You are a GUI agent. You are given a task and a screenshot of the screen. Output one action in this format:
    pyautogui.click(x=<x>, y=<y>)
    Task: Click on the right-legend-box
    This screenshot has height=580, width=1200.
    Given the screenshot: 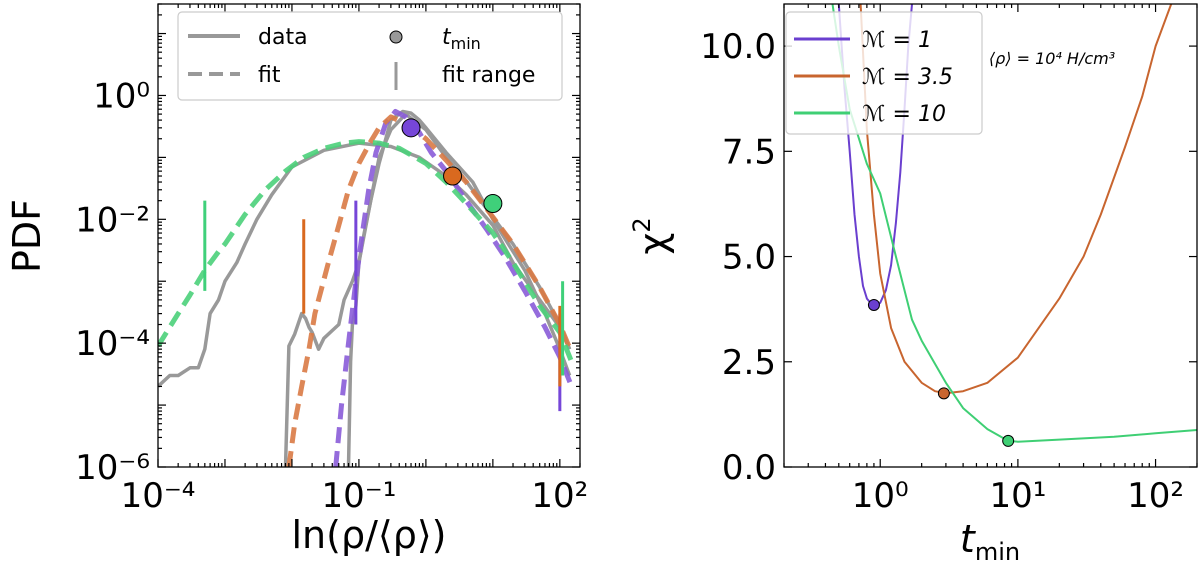 What is the action you would take?
    pyautogui.click(x=884, y=73)
    